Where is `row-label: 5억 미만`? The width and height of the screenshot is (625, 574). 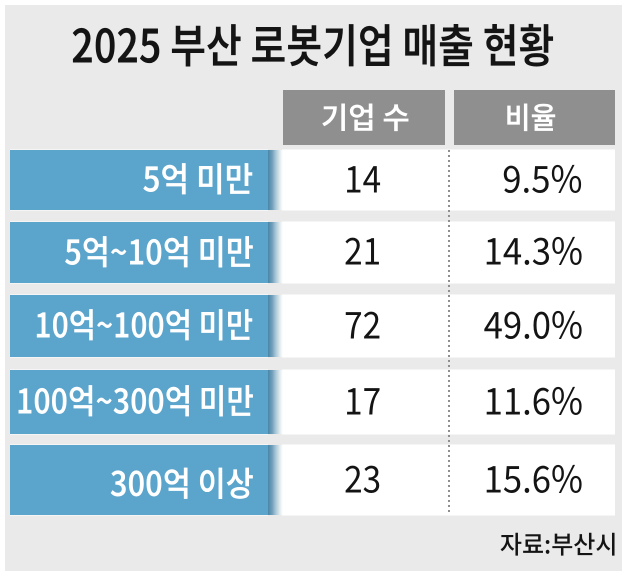 row-label: 5억 미만 is located at coordinates (198, 177).